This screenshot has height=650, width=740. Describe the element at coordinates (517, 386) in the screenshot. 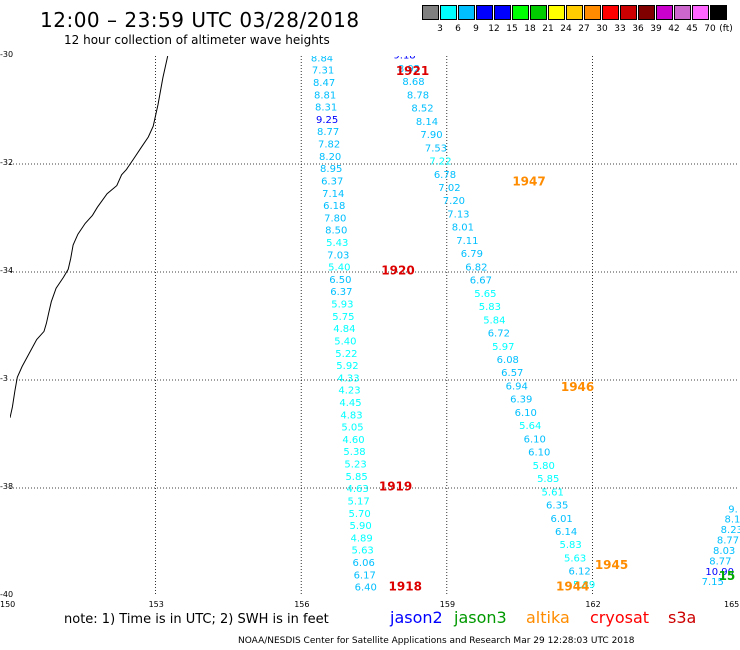

I see `swh-value: 6.94` at that location.